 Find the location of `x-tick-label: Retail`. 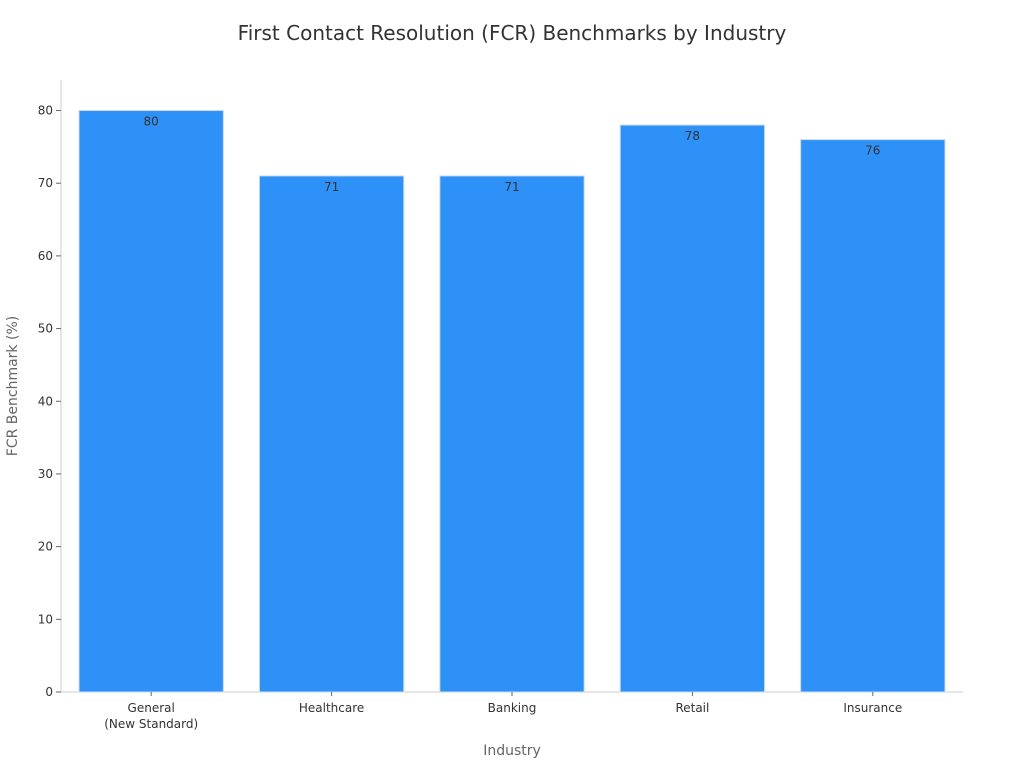

x-tick-label: Retail is located at coordinates (692, 708).